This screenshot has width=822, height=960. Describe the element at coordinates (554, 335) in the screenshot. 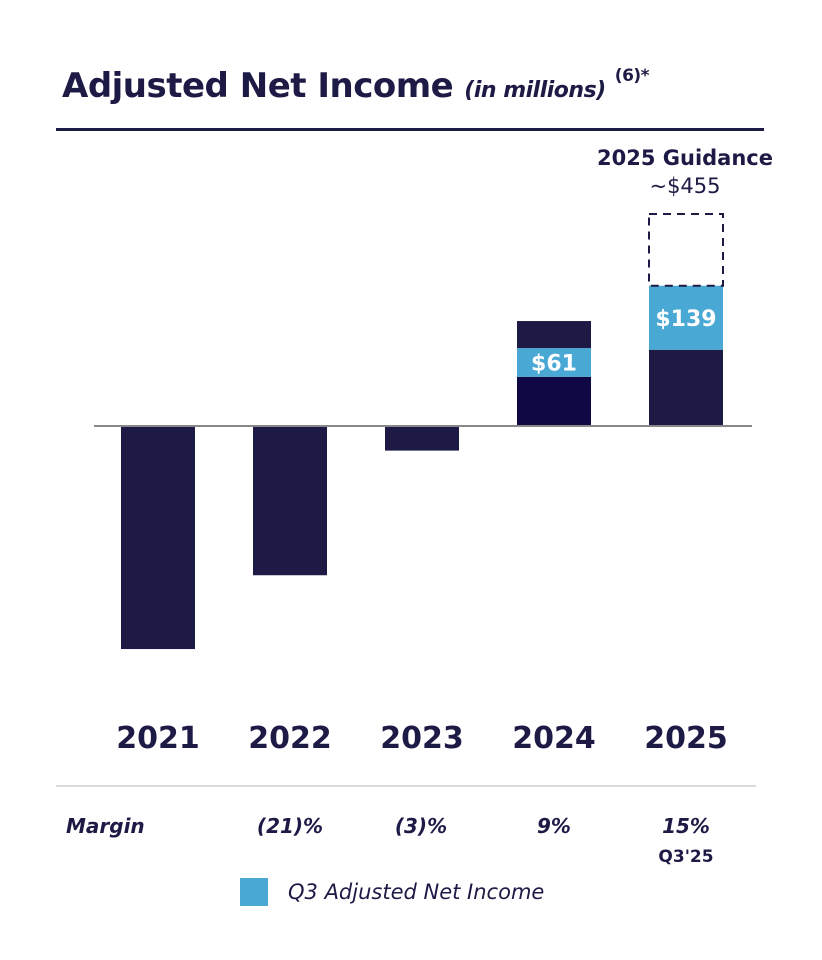

I see `bar-2024-top` at that location.